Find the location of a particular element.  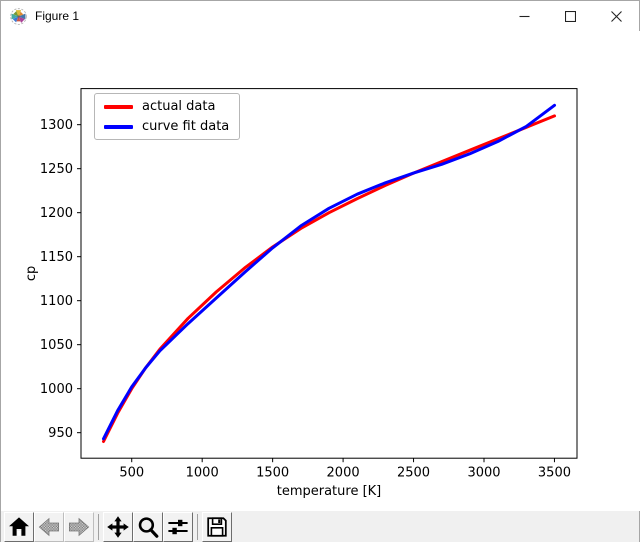

y-tick-label: 1200 is located at coordinates (56, 213).